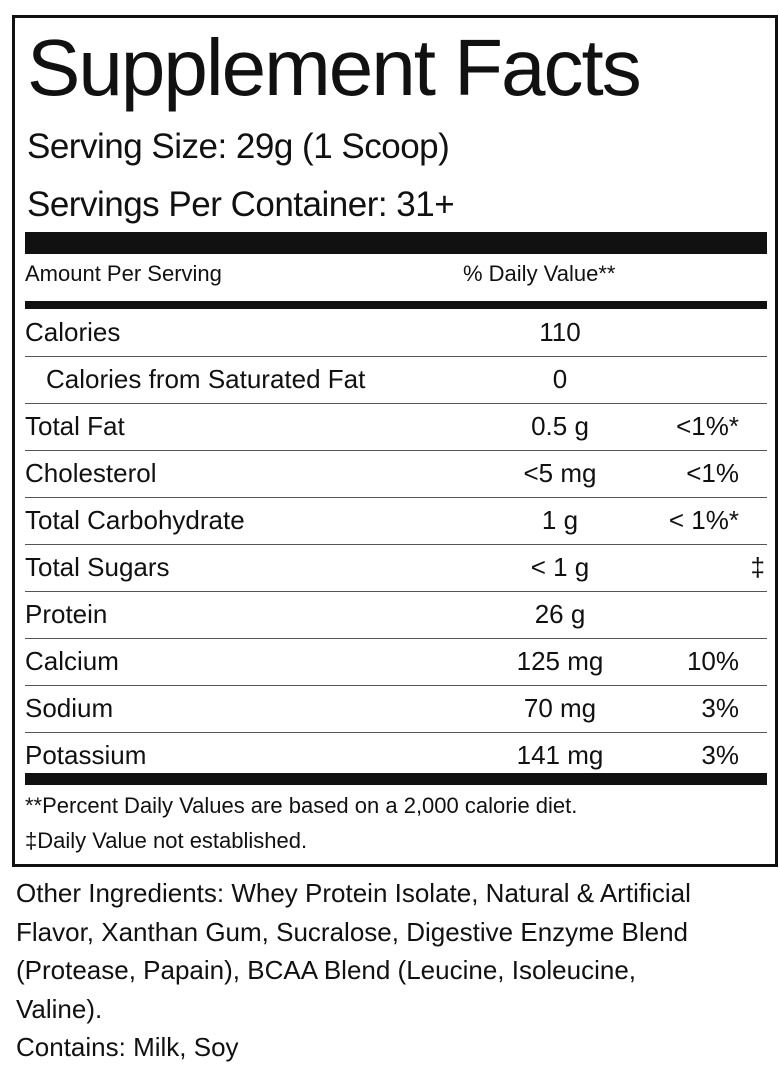  I want to click on nutrient-amount: 0.5 g, so click(560, 426).